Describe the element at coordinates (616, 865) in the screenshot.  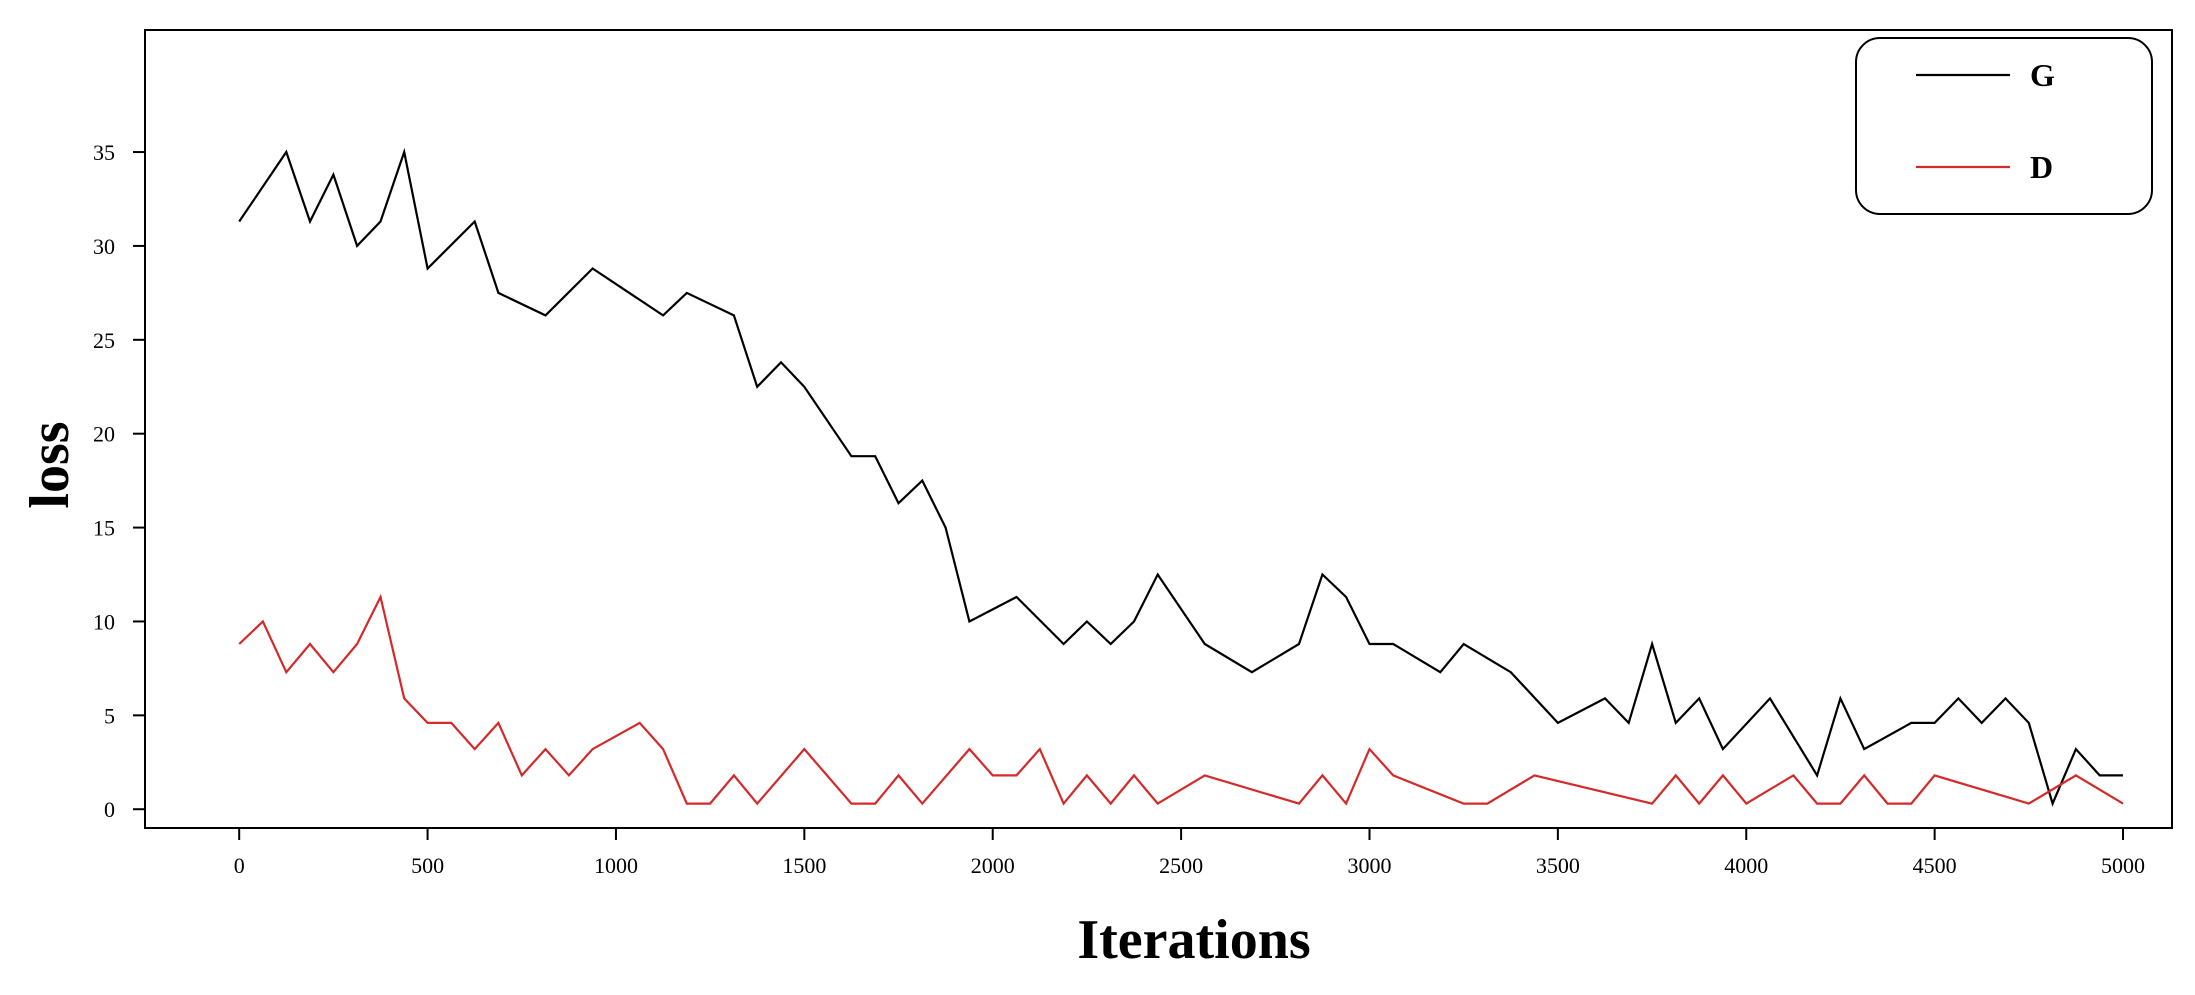
I see `x-tick-label: 1000` at that location.